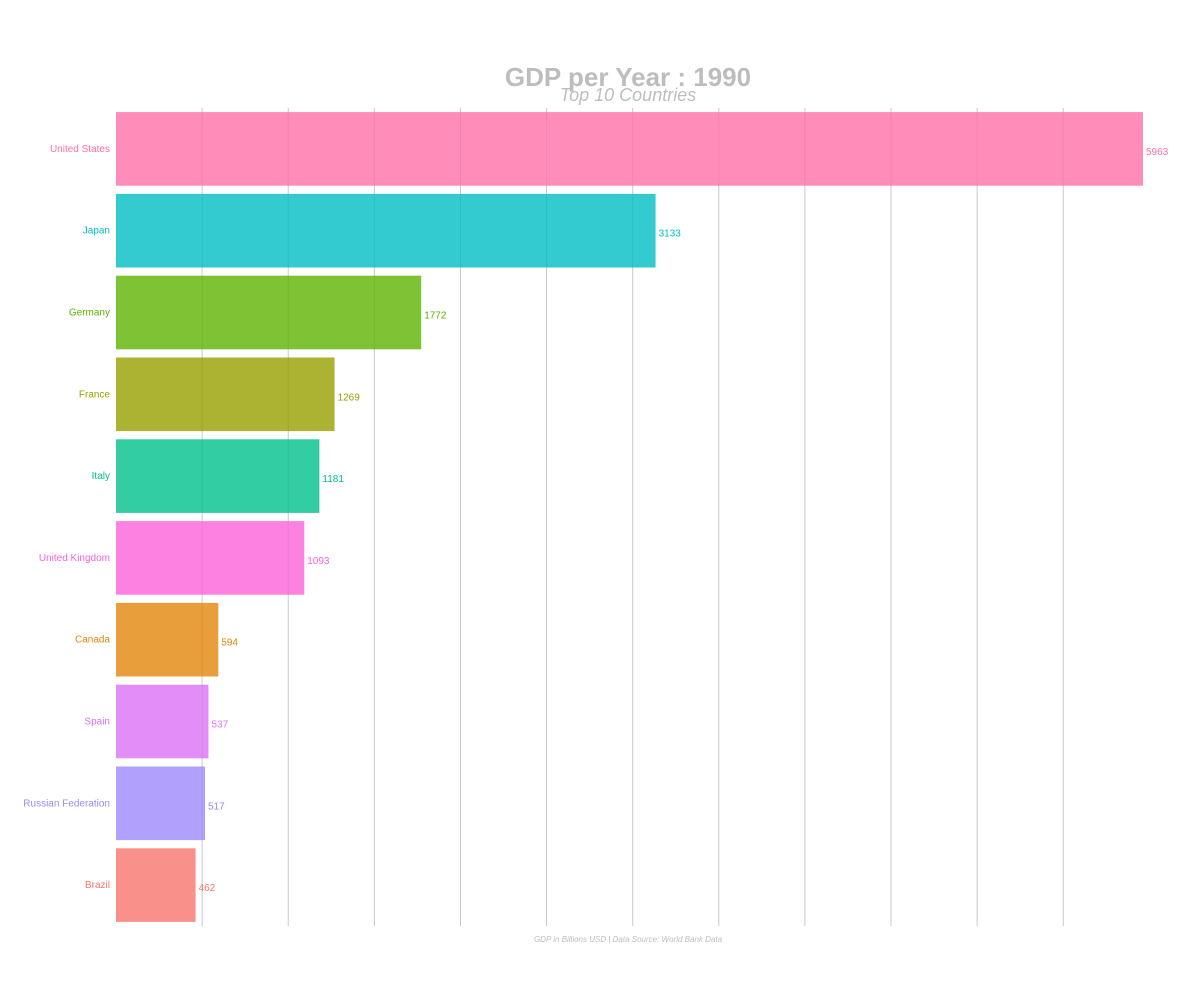 The width and height of the screenshot is (1200, 1000). What do you see at coordinates (96, 231) in the screenshot?
I see `category-label: Japan` at bounding box center [96, 231].